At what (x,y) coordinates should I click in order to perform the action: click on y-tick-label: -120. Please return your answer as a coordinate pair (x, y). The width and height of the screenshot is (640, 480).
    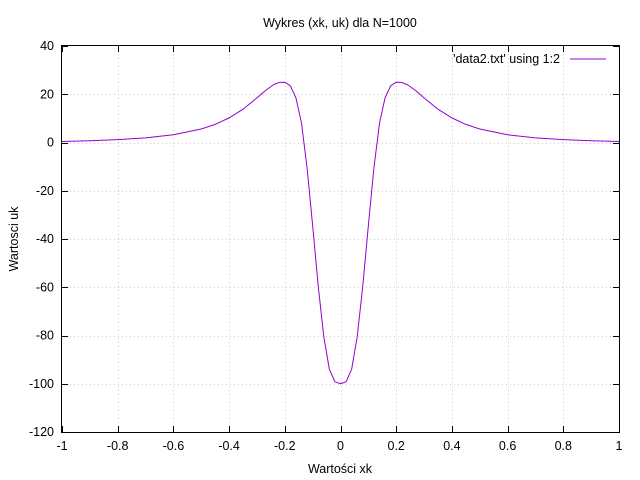
    Looking at the image, I should click on (41, 432).